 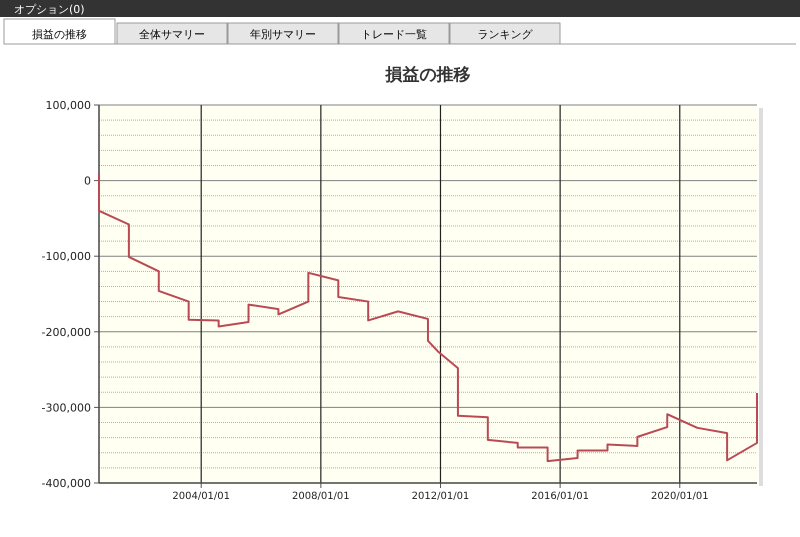 What do you see at coordinates (283, 33) in the screenshot?
I see `tab: 年別サマリー` at bounding box center [283, 33].